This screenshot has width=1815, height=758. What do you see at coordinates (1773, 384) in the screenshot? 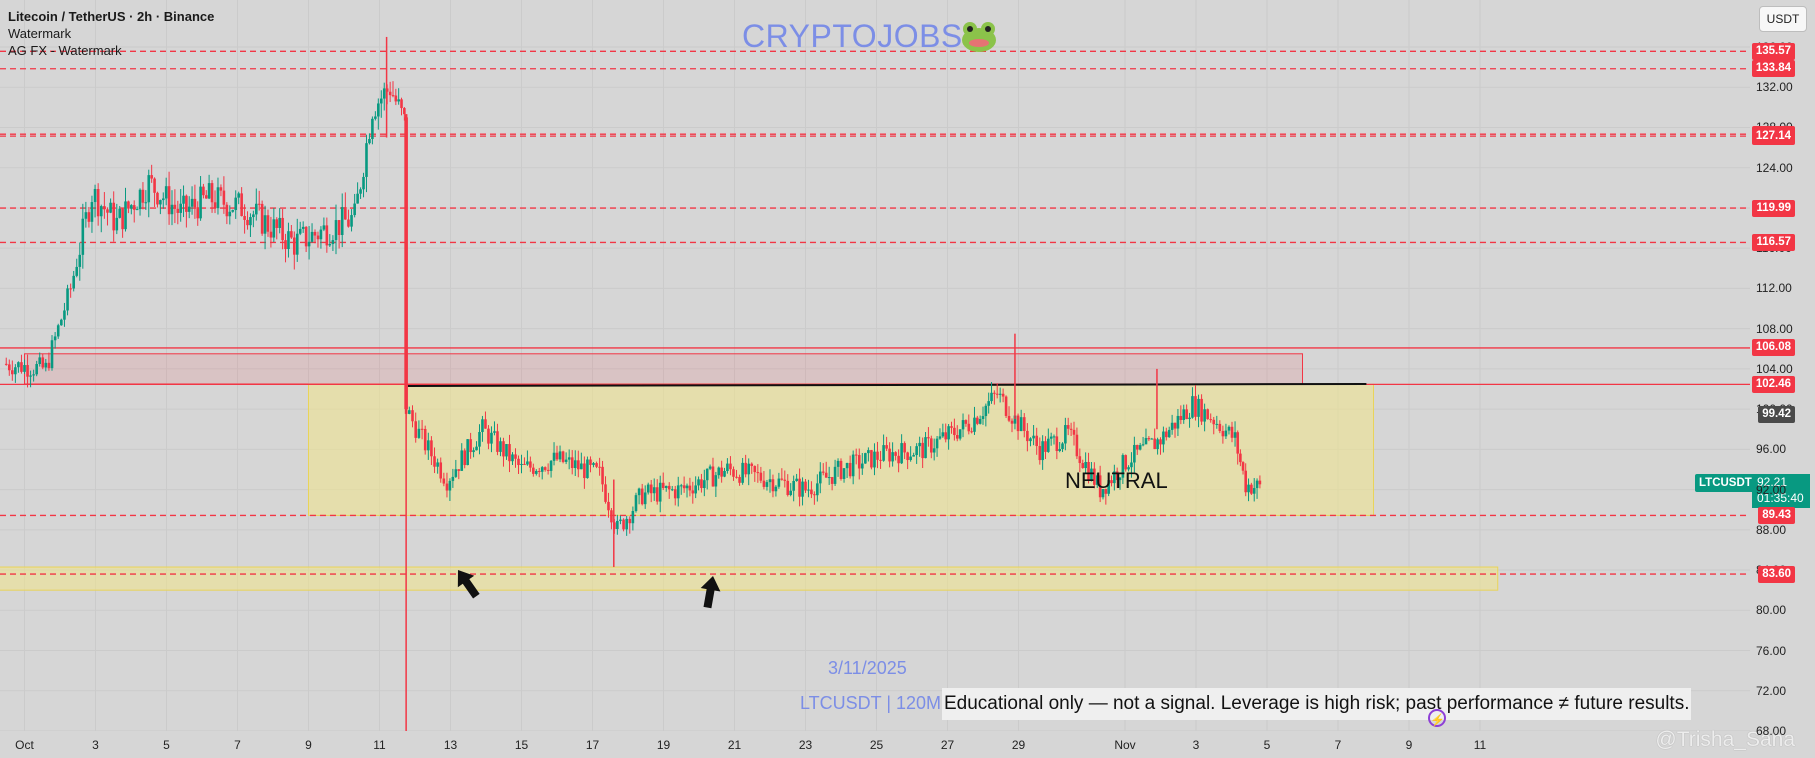
I see `price-level-tag: 102.46` at bounding box center [1773, 384].